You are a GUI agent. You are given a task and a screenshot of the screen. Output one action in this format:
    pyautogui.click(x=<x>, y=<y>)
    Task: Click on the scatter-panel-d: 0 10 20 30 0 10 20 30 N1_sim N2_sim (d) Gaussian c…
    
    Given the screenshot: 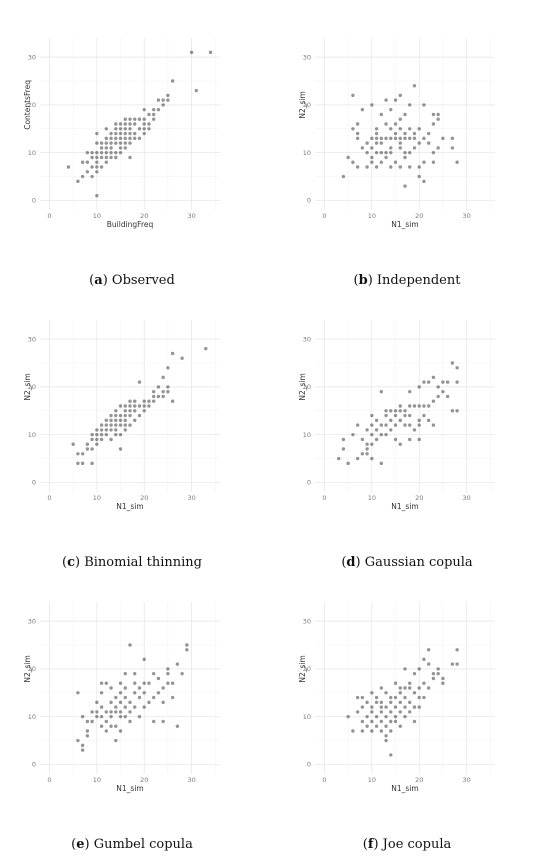 What is the action you would take?
    pyautogui.click(x=406, y=444)
    